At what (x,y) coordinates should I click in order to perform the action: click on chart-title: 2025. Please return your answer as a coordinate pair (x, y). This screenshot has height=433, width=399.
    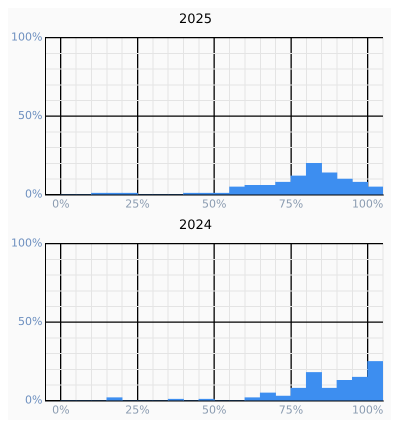
    Looking at the image, I should click on (195, 20).